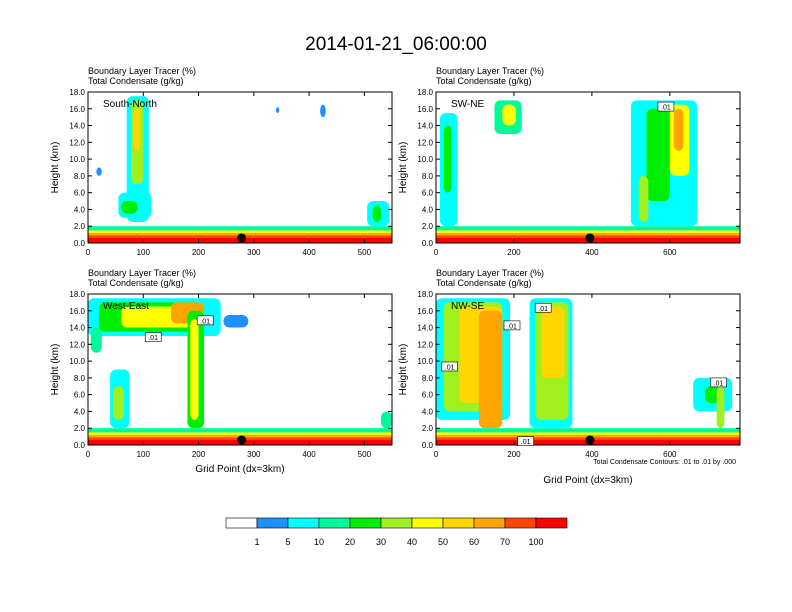  Describe the element at coordinates (412, 542) in the screenshot. I see `colorbar-label: 40` at that location.